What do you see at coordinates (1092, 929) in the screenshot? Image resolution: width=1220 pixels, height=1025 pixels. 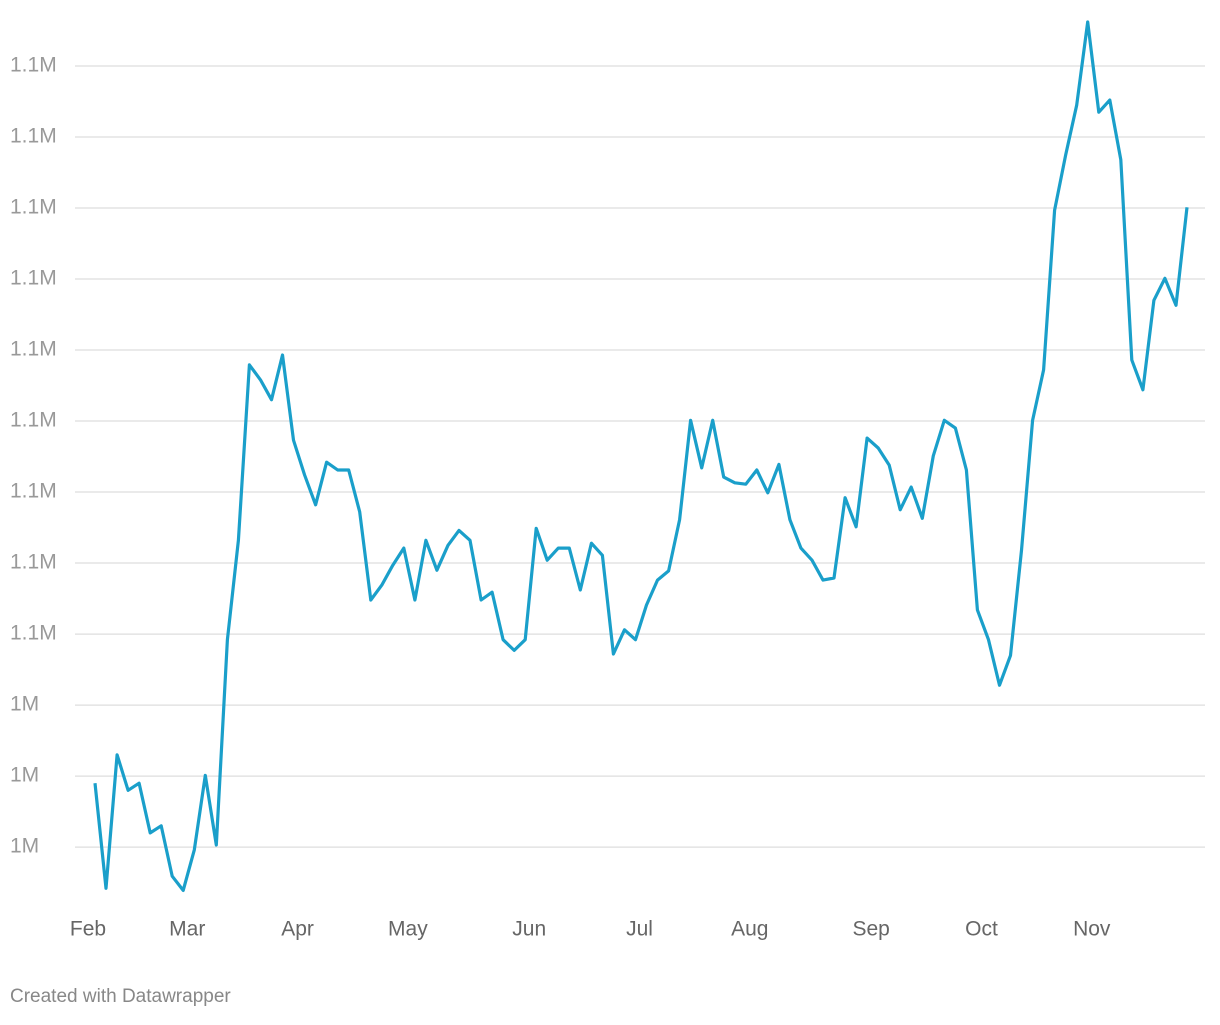 I see `x-tick-label: Nov` at bounding box center [1092, 929].